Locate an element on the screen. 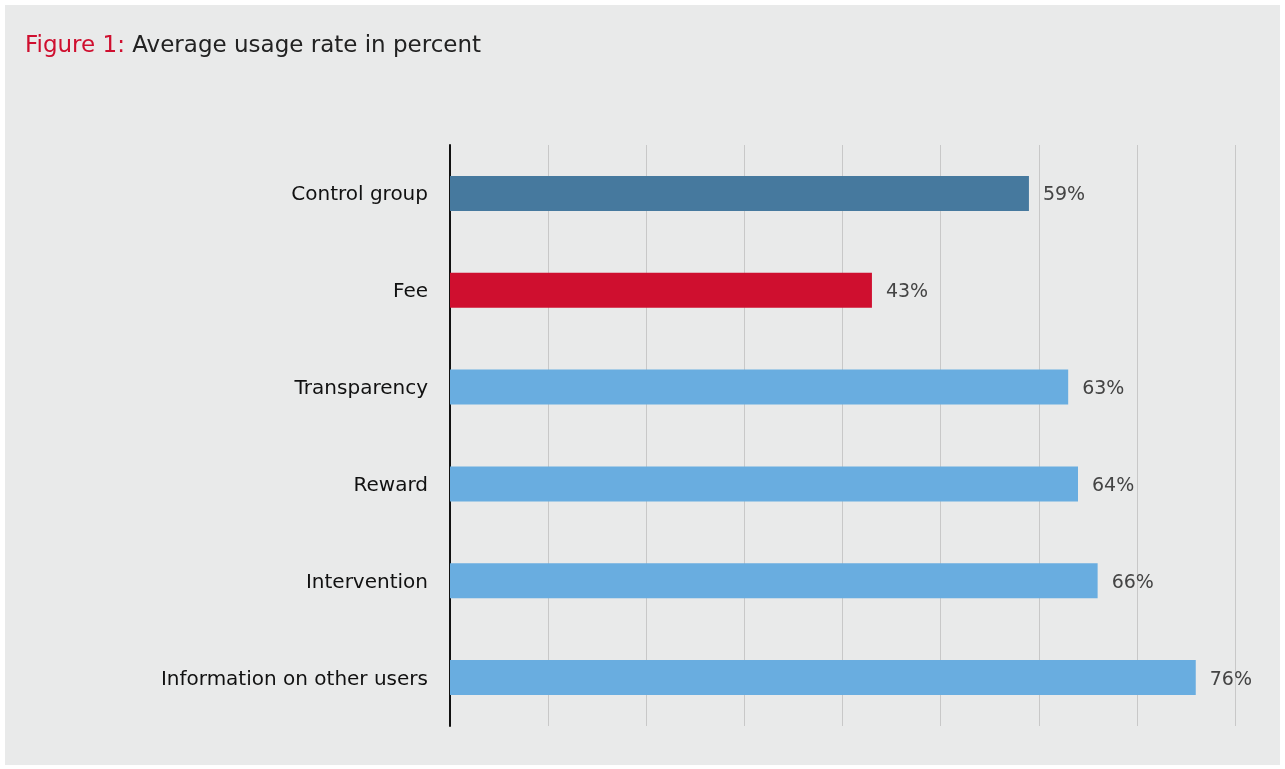 This screenshot has width=1285, height=769. y-tick-label: Information on other users is located at coordinates (294, 677).